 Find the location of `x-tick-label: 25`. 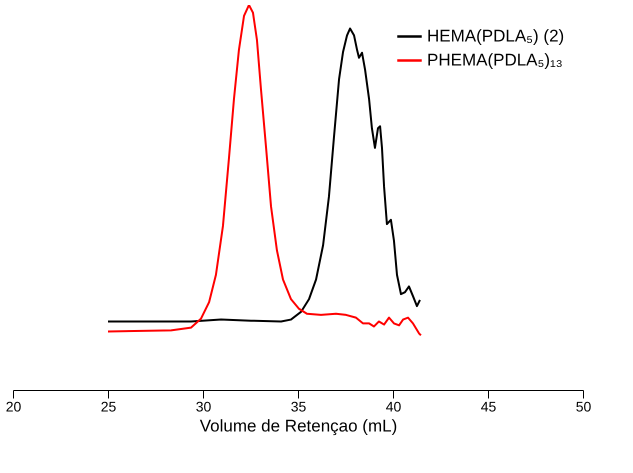

x-tick-label: 25 is located at coordinates (108, 406).